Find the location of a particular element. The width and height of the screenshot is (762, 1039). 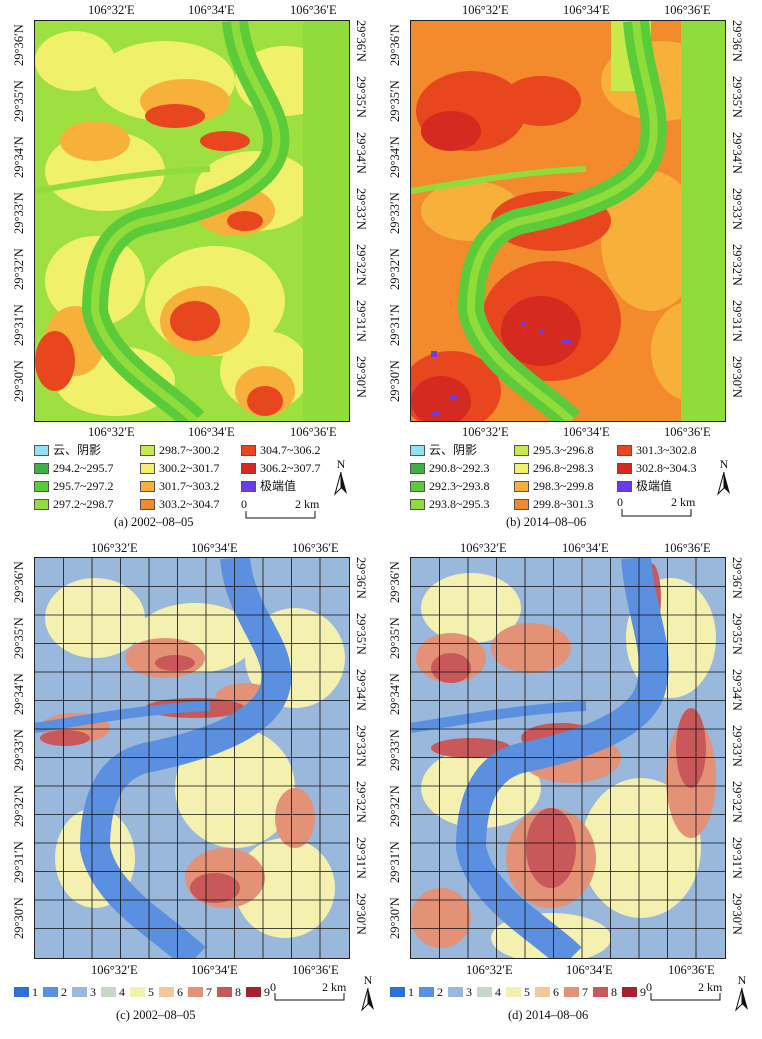

panel-caption: (a) 2002–08–05 is located at coordinates (154, 522).